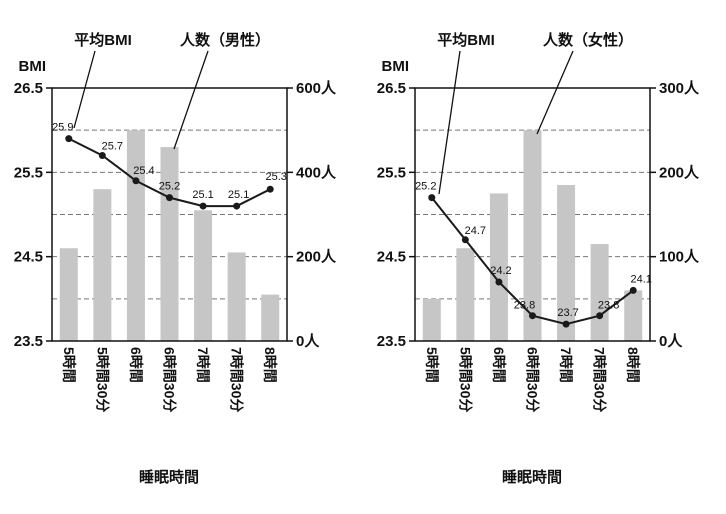 This screenshot has width=726, height=514. What do you see at coordinates (588, 40) in the screenshot?
I see `annotation-count-female: 人数（女性）` at bounding box center [588, 40].